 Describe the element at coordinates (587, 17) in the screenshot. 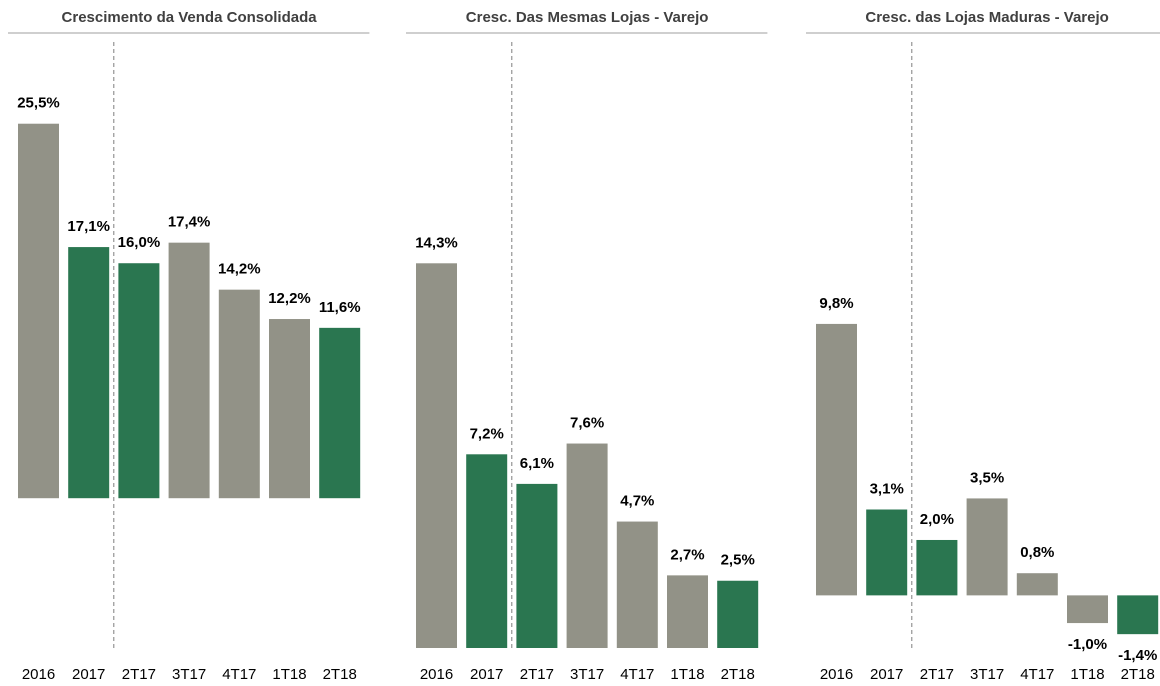

I see `chart-title: Cresc. Das Mesmas Lojas - Varejo` at that location.